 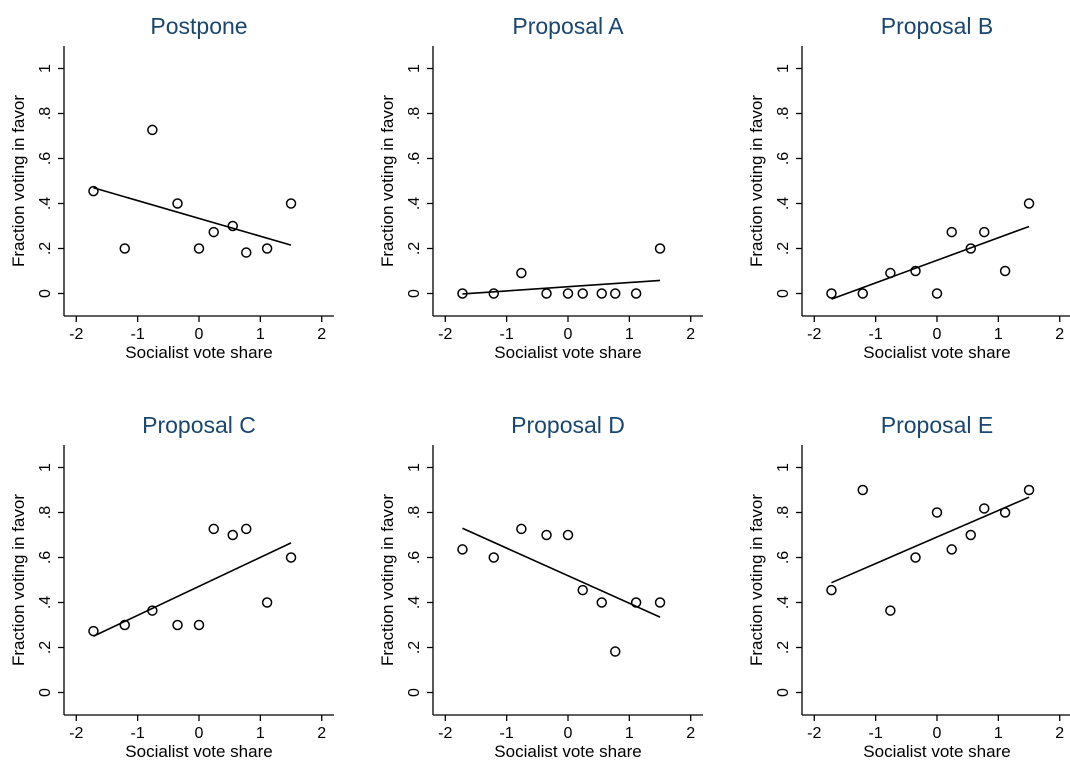 What do you see at coordinates (937, 26) in the screenshot?
I see `panel-title: Proposal B` at bounding box center [937, 26].